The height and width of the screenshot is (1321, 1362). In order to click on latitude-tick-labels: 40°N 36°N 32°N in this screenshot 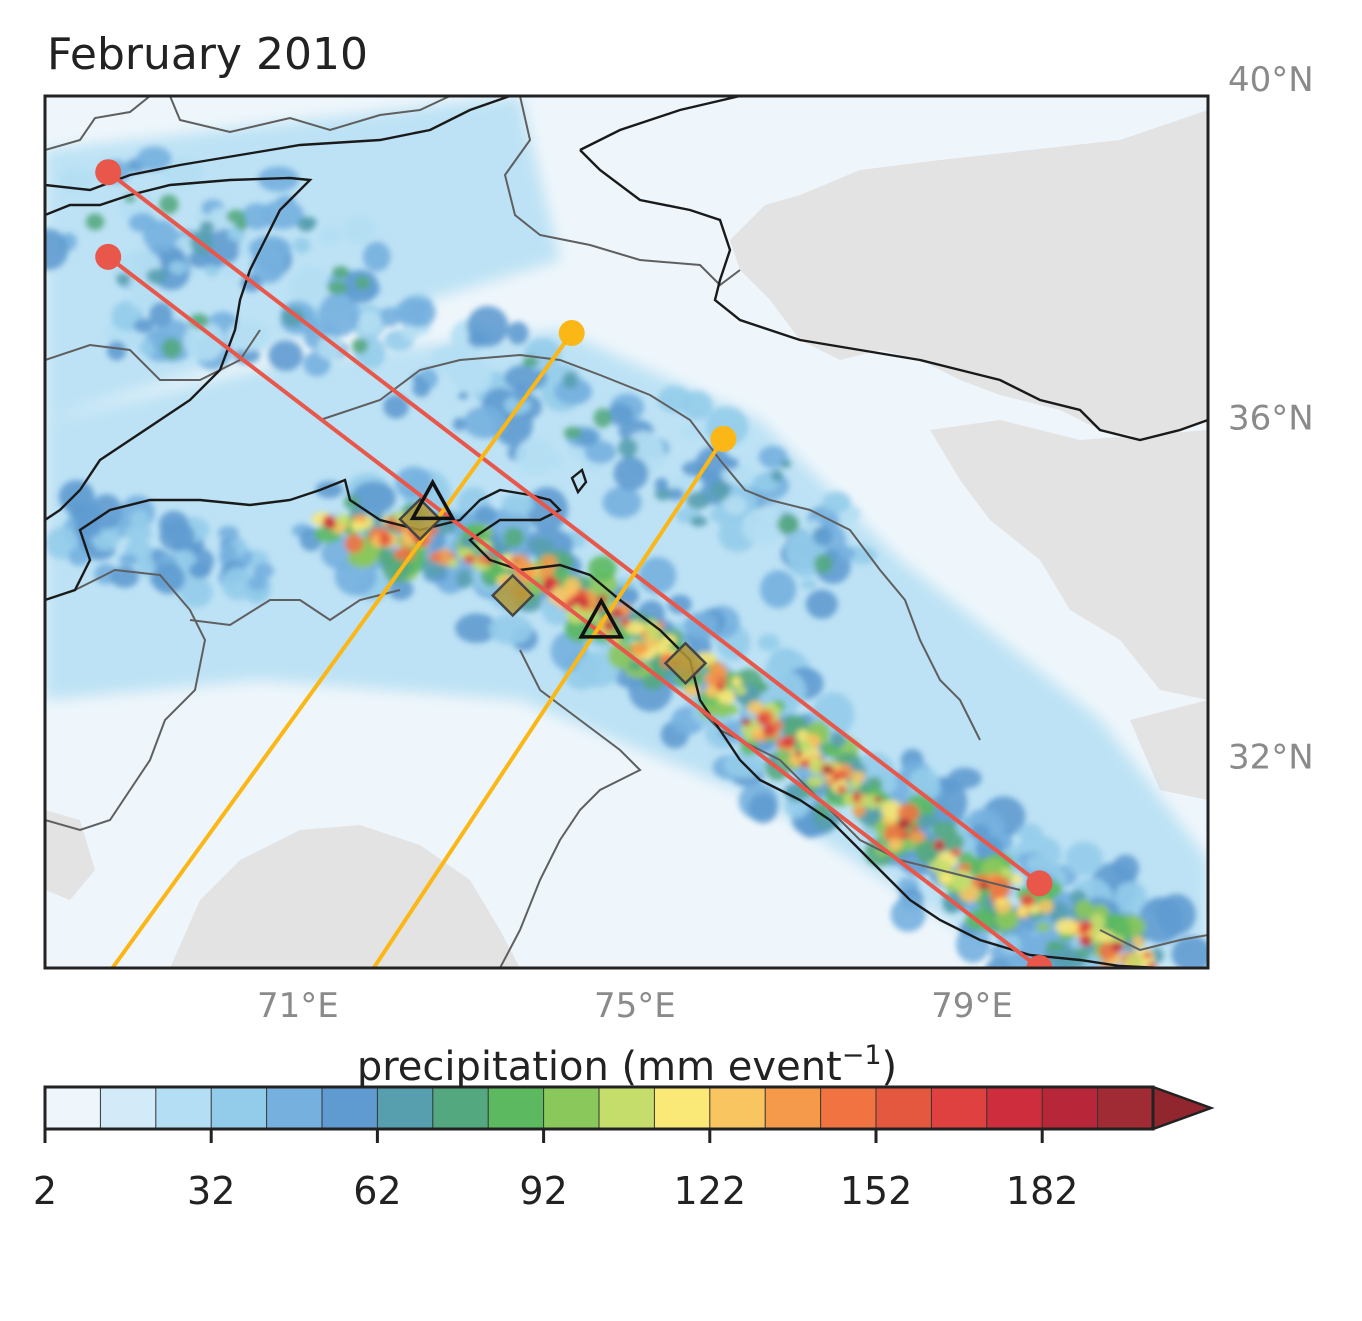, I will do `click(1271, 418)`.